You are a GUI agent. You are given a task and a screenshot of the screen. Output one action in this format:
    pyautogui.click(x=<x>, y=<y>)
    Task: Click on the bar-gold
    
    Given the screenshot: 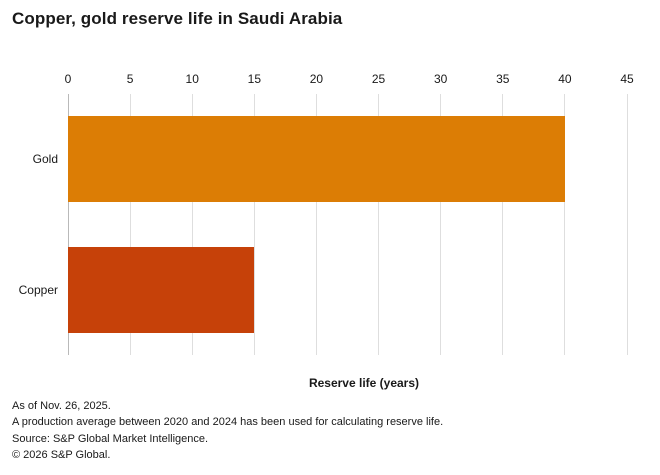 What is the action you would take?
    pyautogui.click(x=316, y=159)
    